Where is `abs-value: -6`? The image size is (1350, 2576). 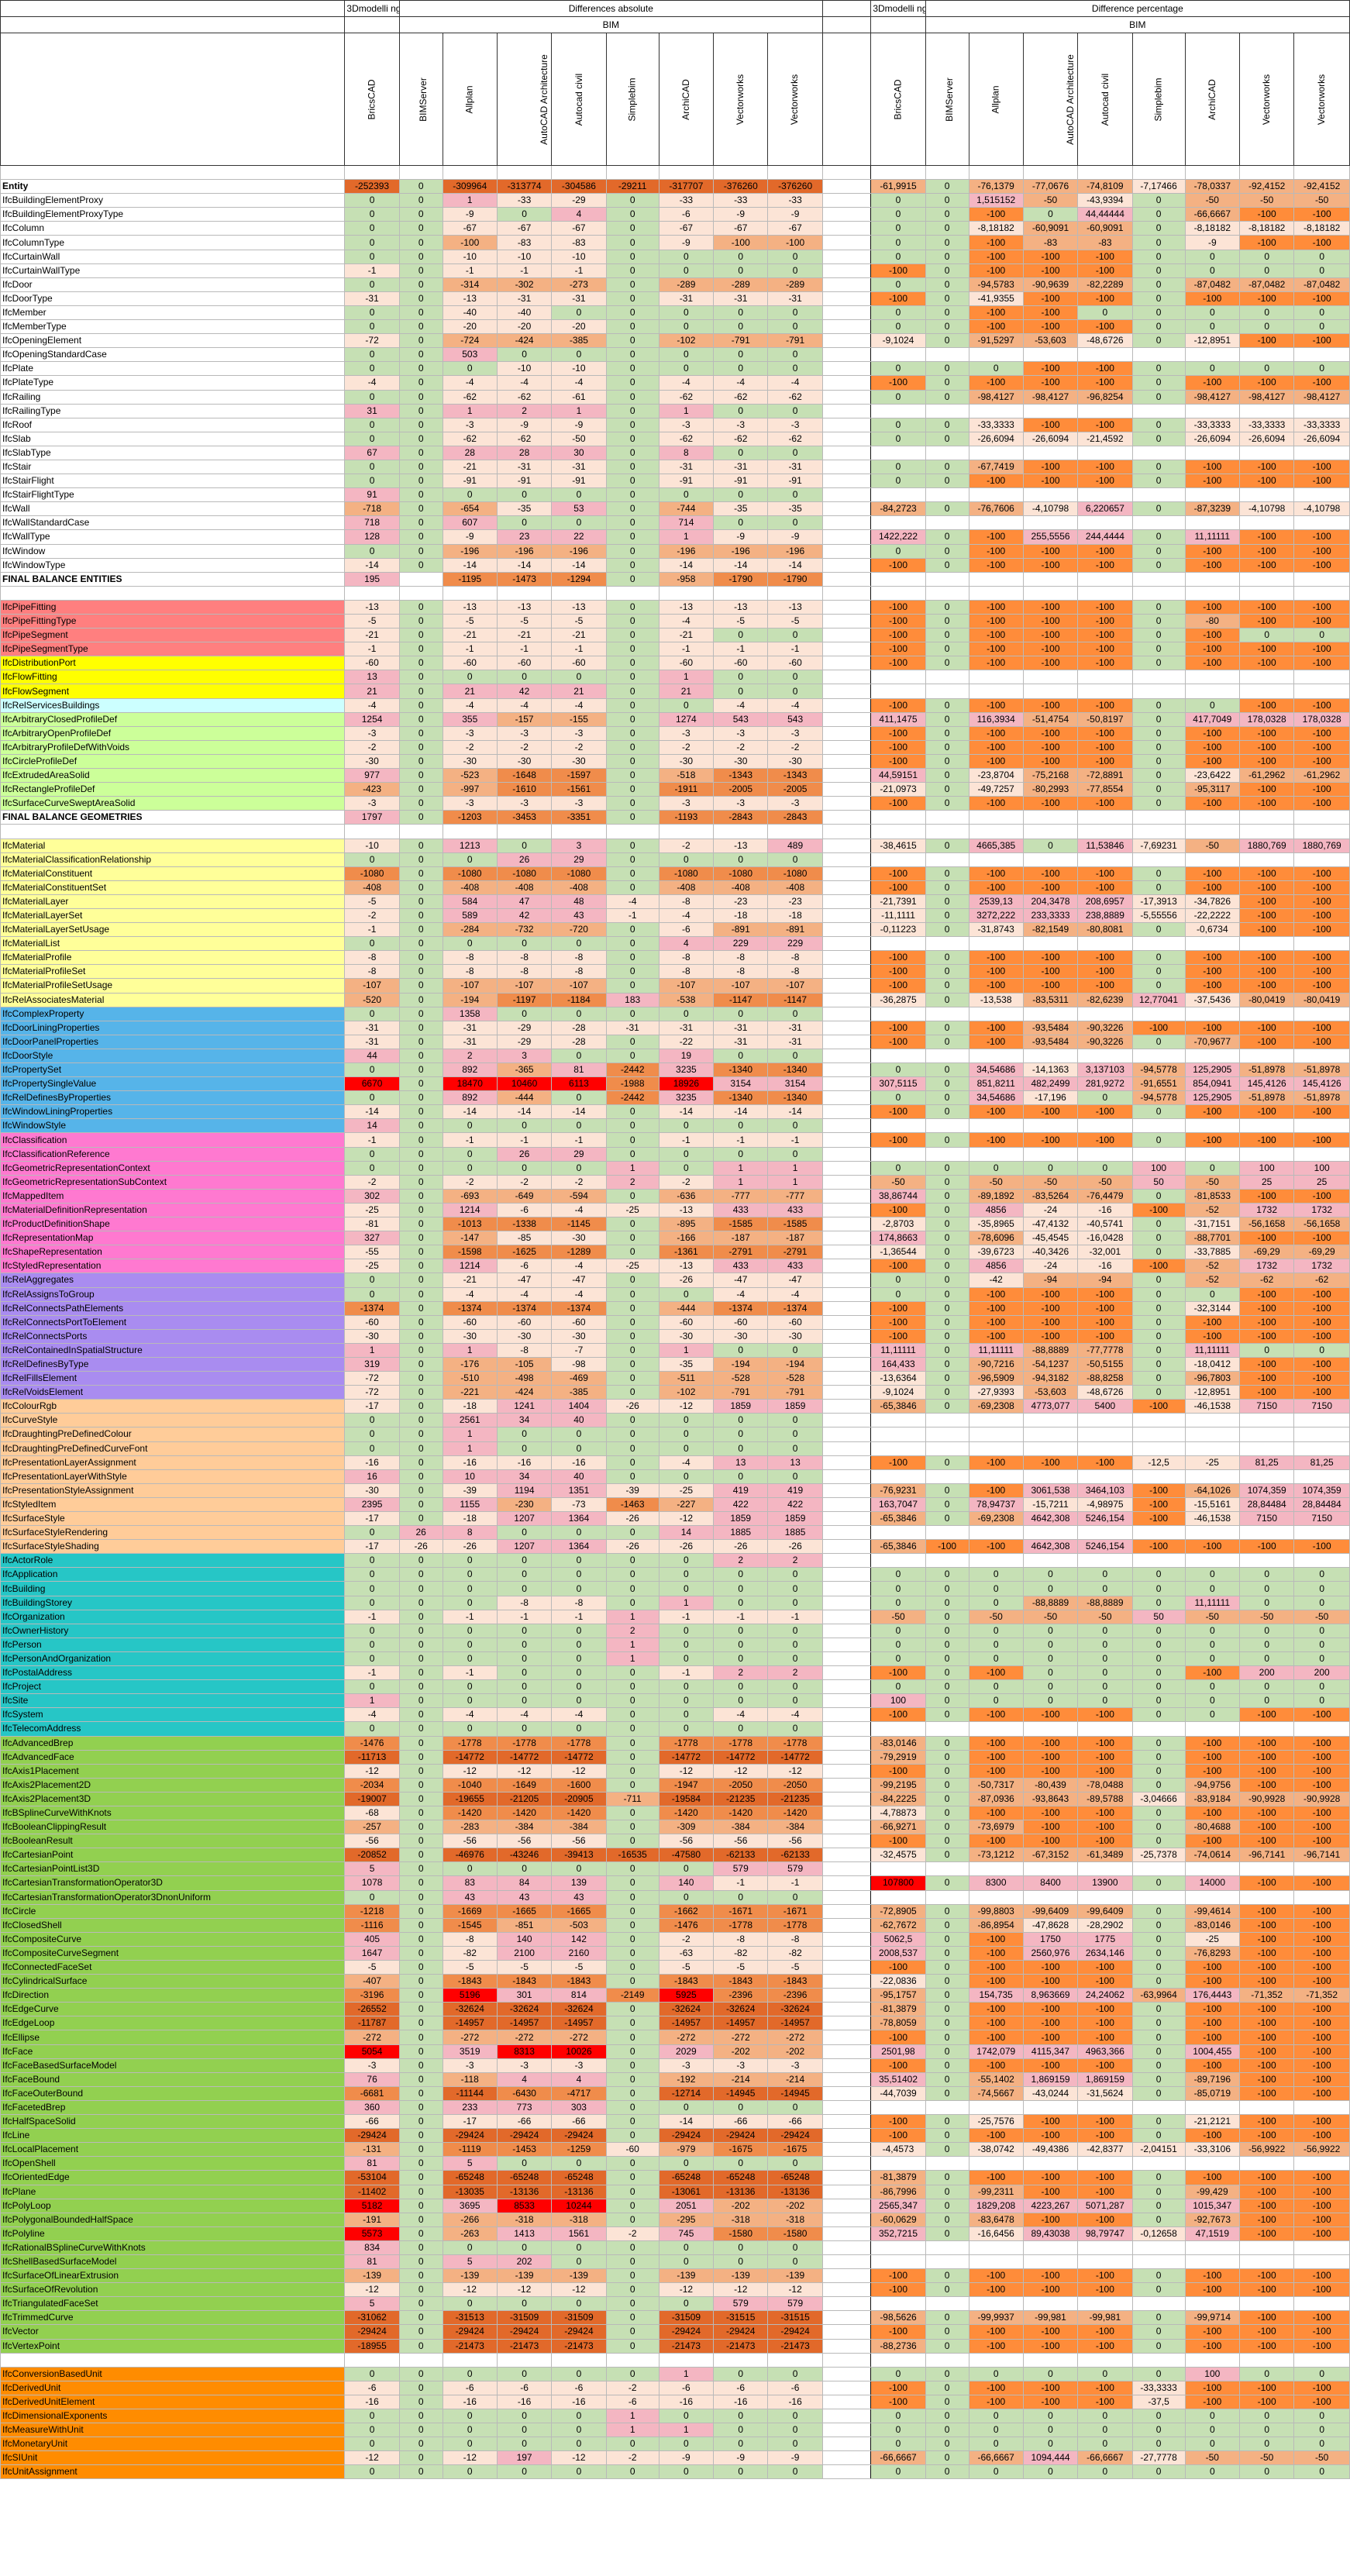
abs-value: -6 is located at coordinates (525, 1266).